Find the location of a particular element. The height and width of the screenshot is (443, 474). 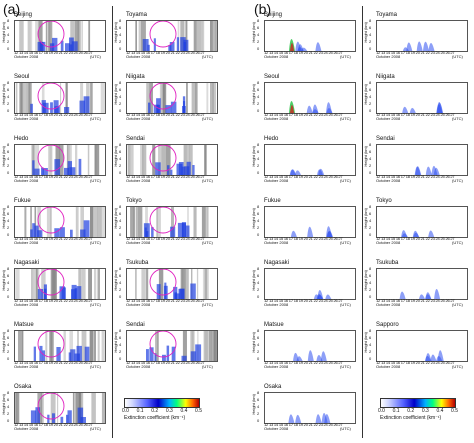

station-name: Niigata is located at coordinates (135, 77).